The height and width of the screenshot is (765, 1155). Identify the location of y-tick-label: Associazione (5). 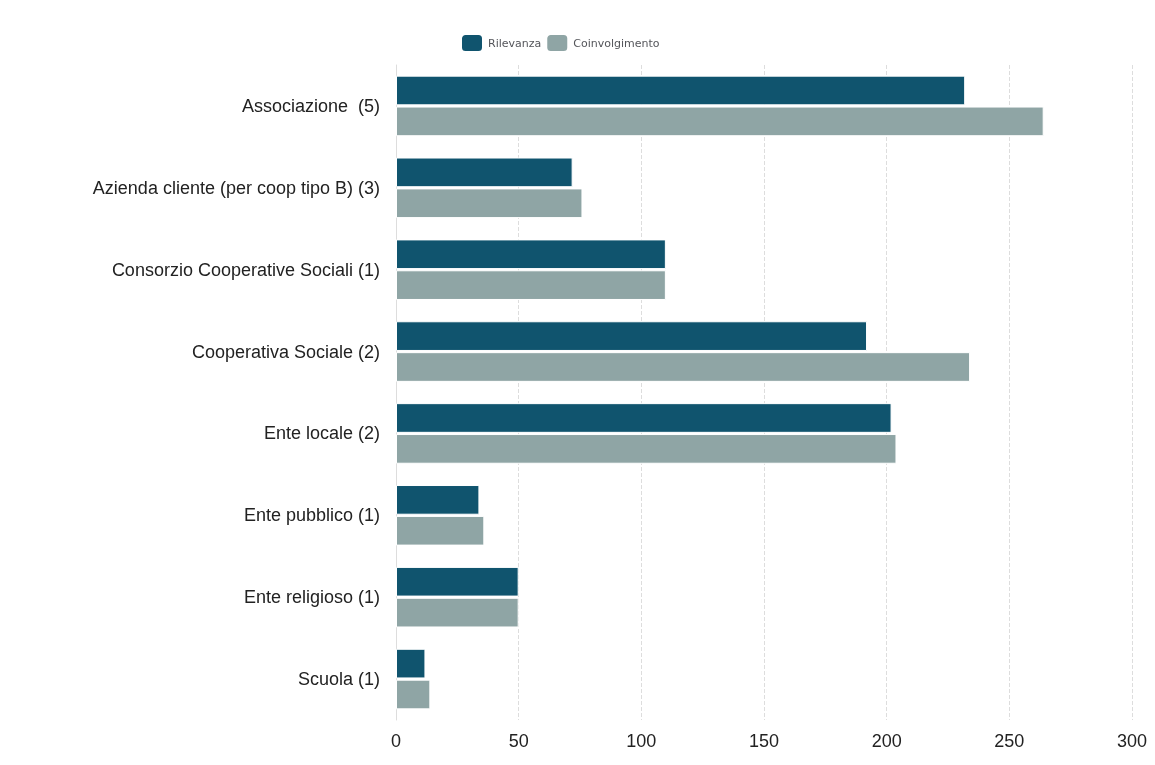
(310, 105).